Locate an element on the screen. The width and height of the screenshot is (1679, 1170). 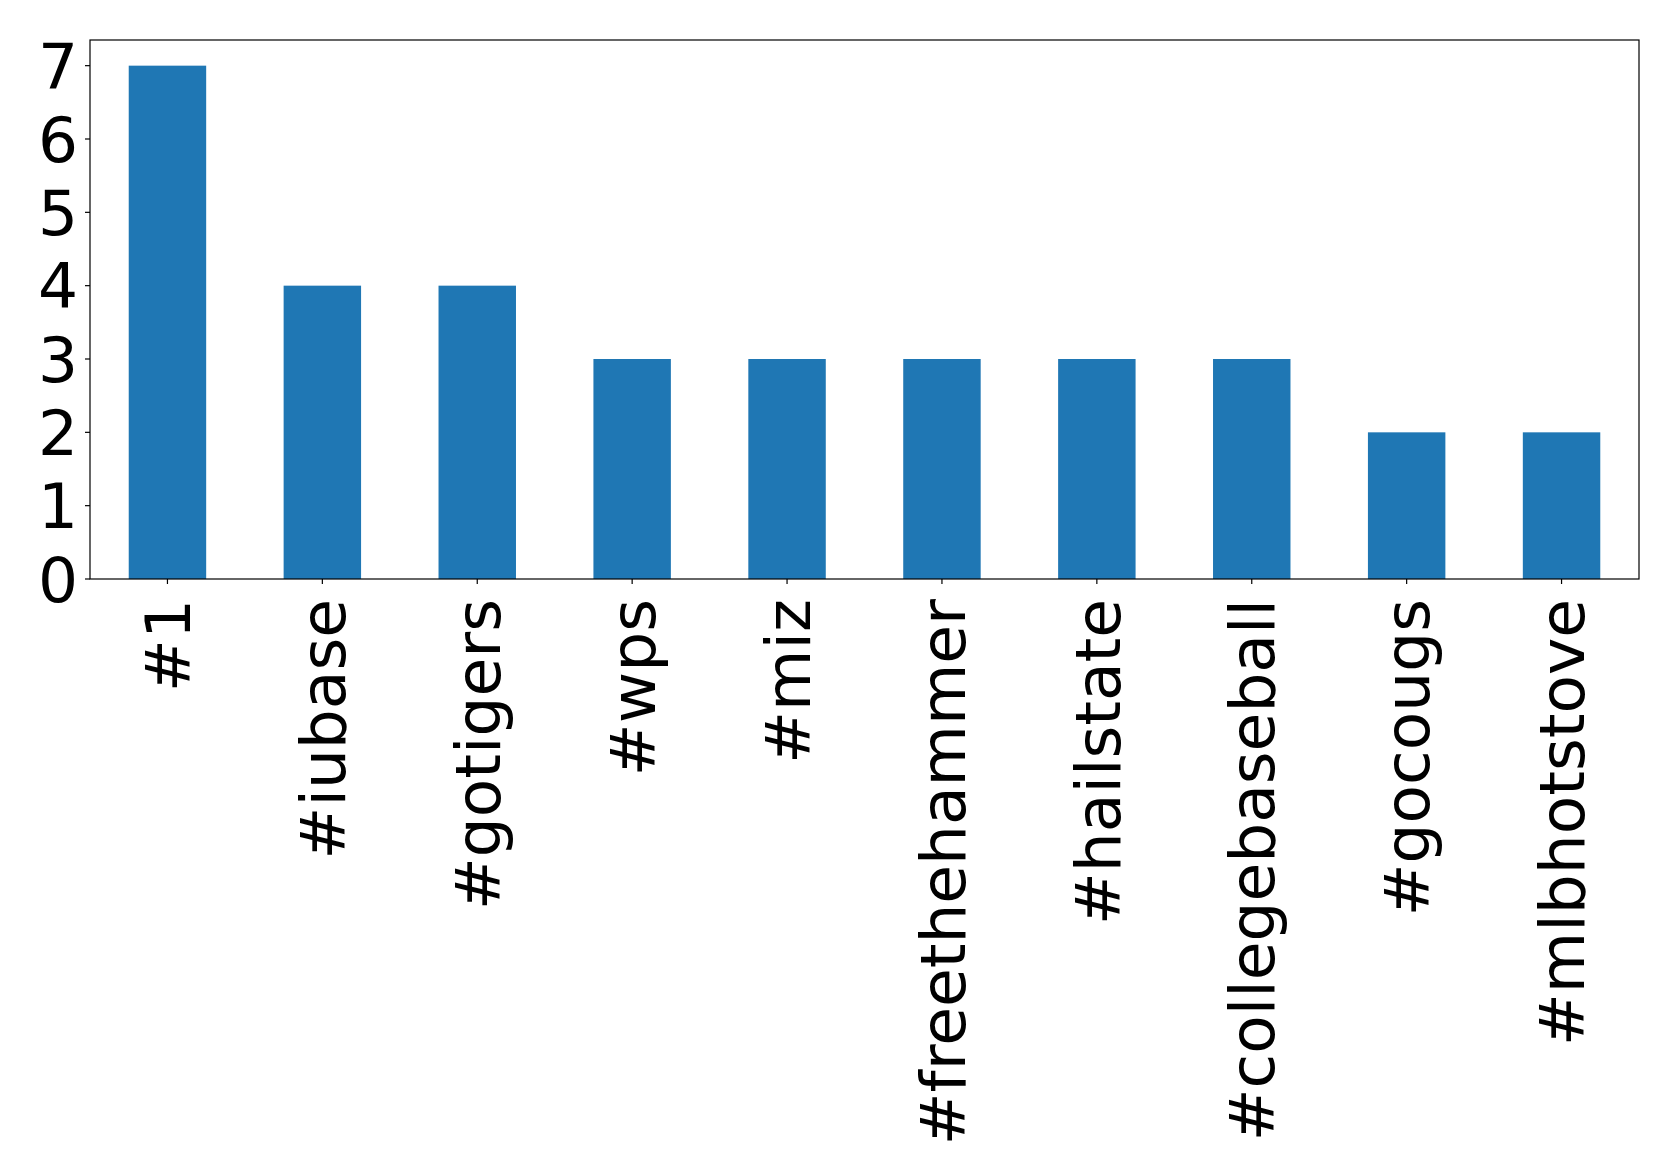
x-tick-label: #1 is located at coordinates (169, 645).